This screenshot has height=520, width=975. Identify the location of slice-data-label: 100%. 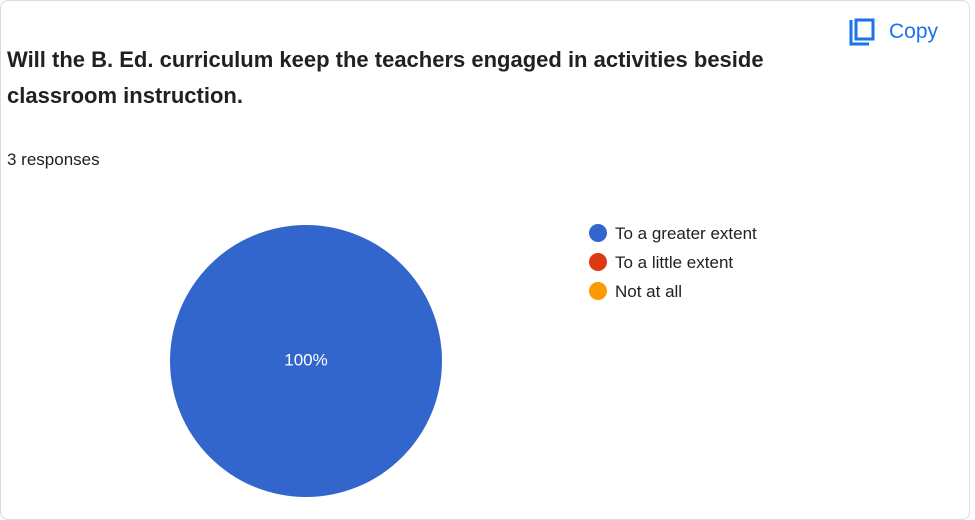
(305, 359).